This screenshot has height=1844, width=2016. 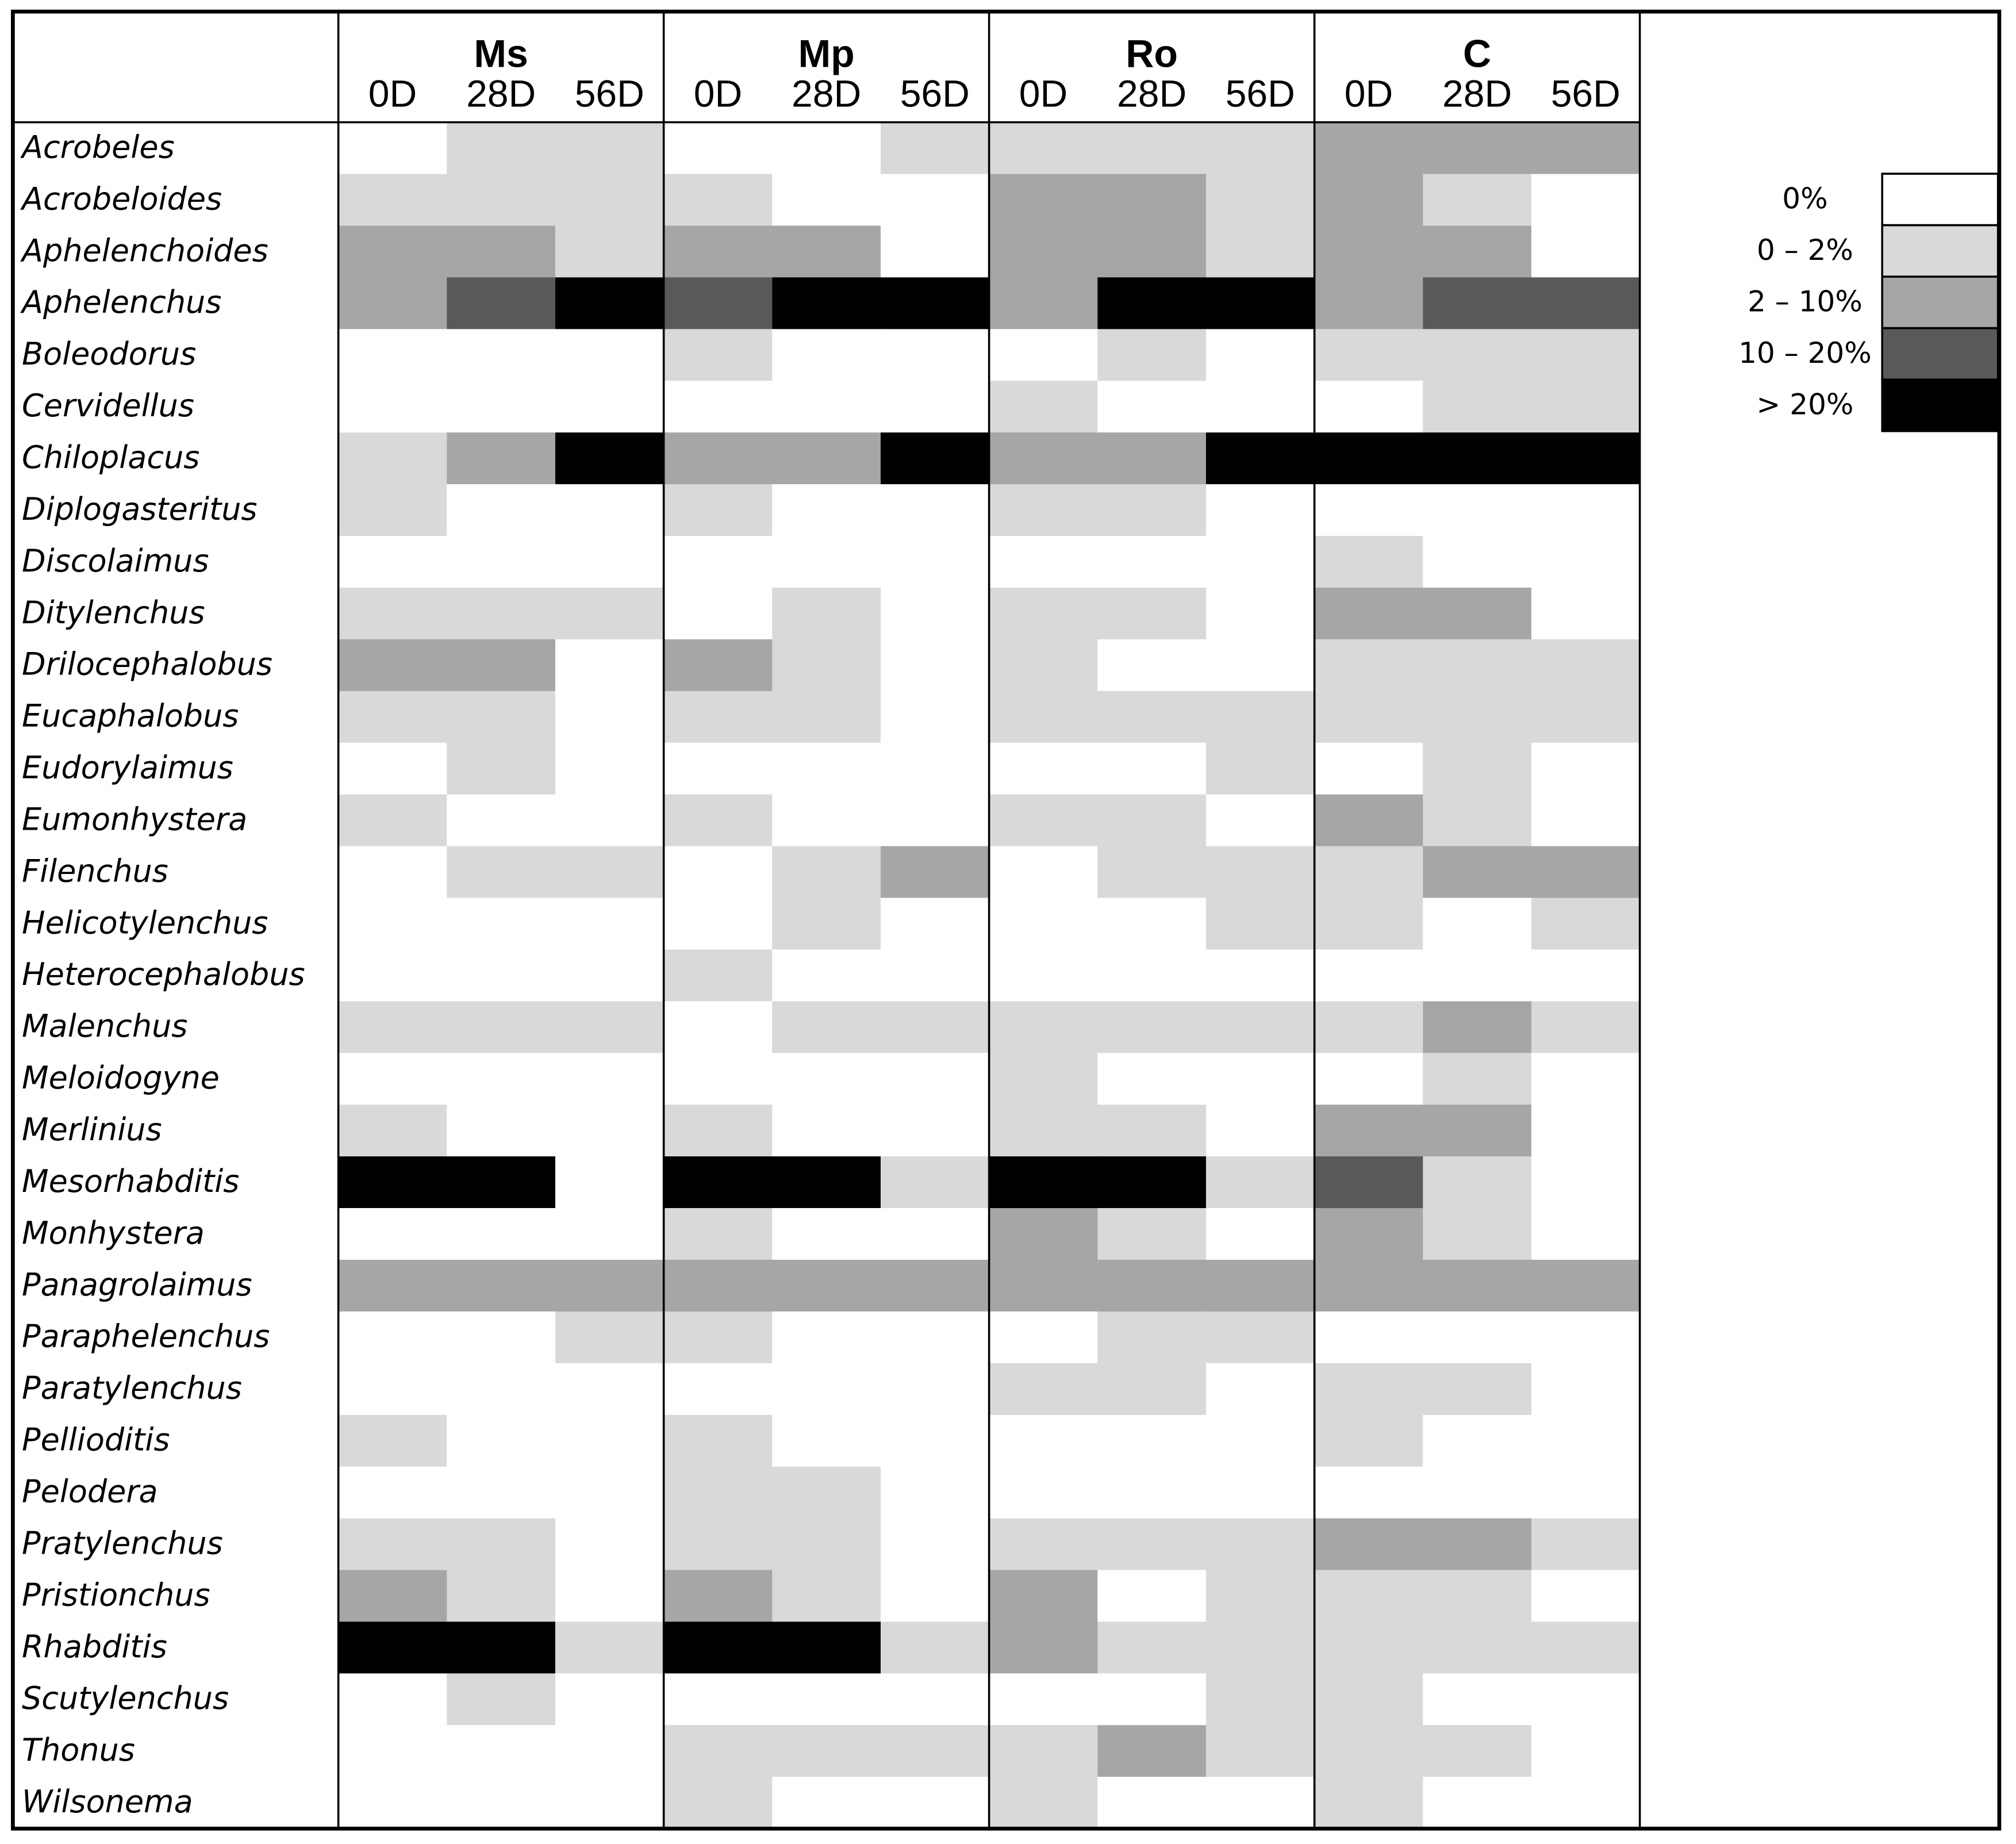 I want to click on day-label: 56D, so click(x=1260, y=93).